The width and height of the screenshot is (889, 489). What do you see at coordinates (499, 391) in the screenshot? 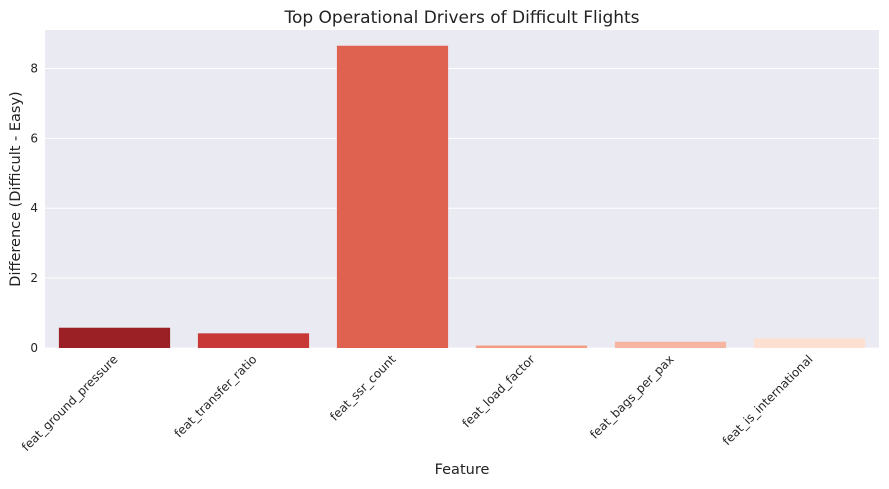
I see `x-tick-label: feat_load_factor` at bounding box center [499, 391].